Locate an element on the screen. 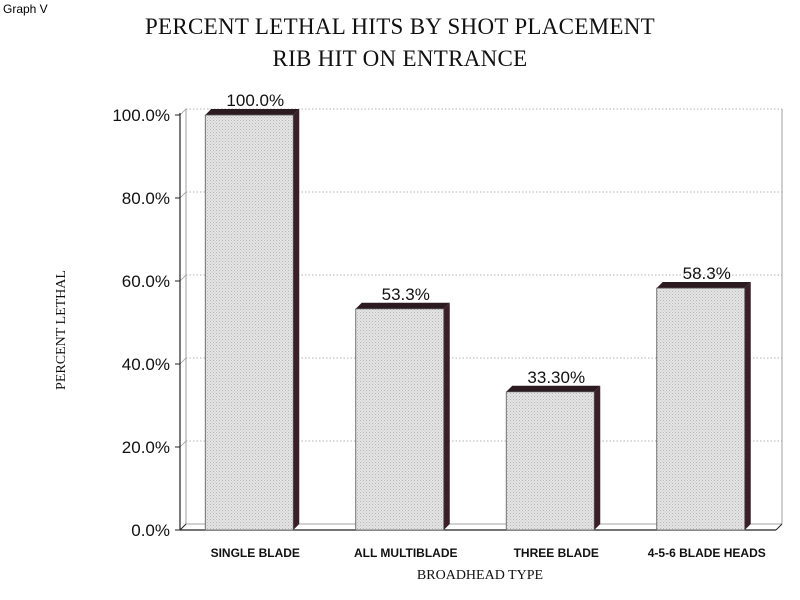 The width and height of the screenshot is (800, 600). x-axis-label: BROADHEAD TYPE is located at coordinates (480, 575).